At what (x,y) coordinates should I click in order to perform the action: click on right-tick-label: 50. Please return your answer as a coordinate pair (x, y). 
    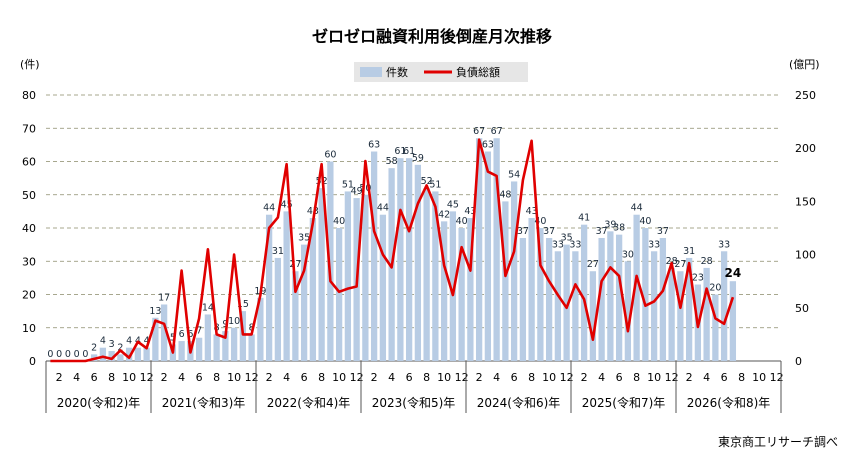
    Looking at the image, I should click on (802, 308).